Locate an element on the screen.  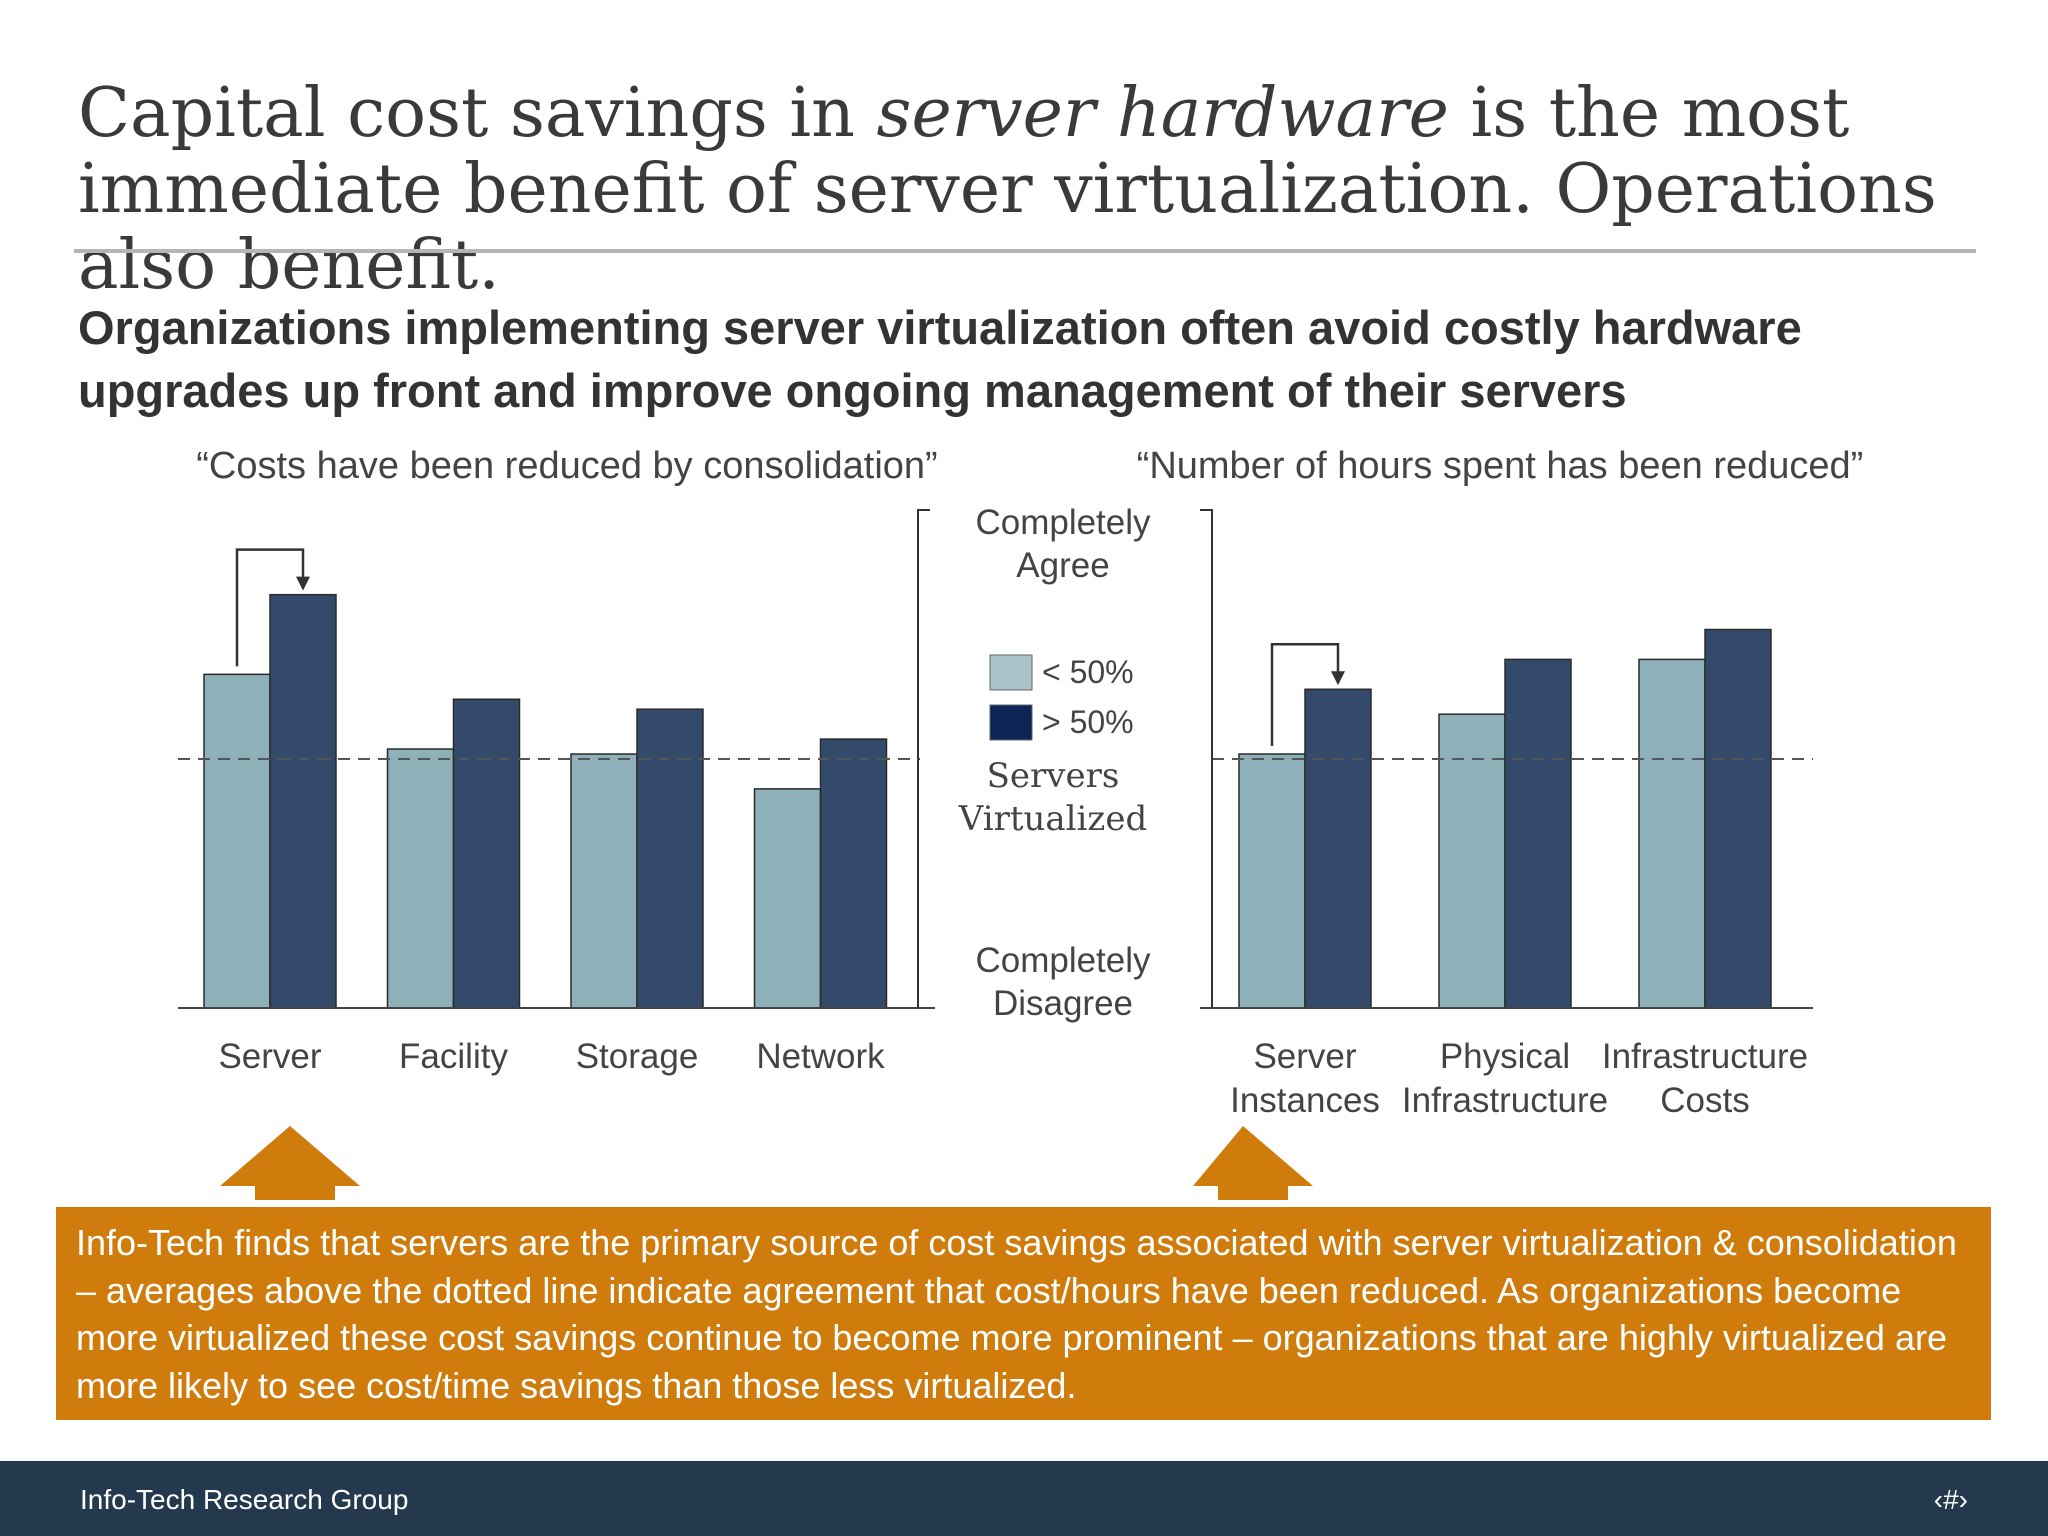
title-emphasis: server hardware is located at coordinates (1162, 113).